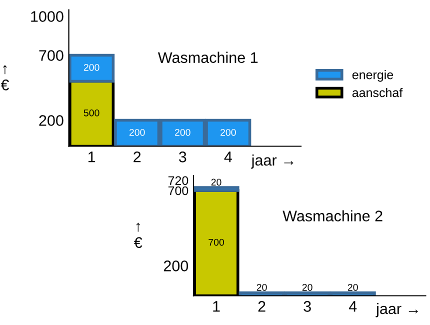  Describe the element at coordinates (92, 112) in the screenshot. I see `data-label: 500` at that location.